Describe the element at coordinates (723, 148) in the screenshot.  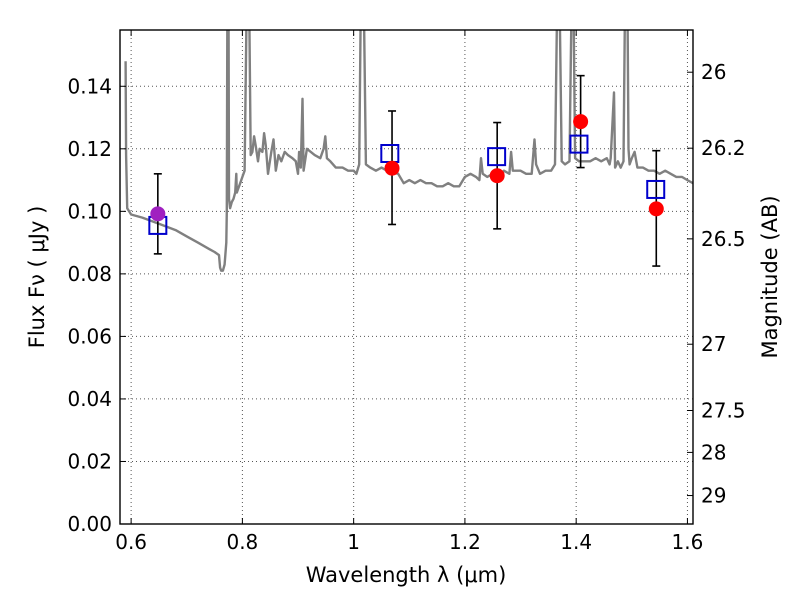
I see `y2-tick-label: 26.2` at that location.